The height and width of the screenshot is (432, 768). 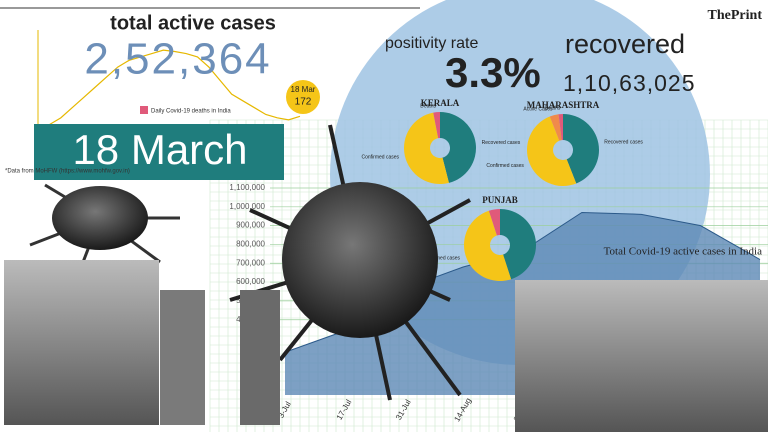 I want to click on y-tick-label: 600,000, so click(x=250, y=281).